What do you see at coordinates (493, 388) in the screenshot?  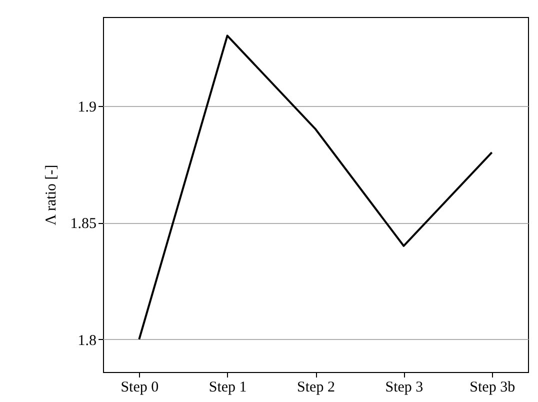 I see `x-tick-label: Step 3b` at bounding box center [493, 388].